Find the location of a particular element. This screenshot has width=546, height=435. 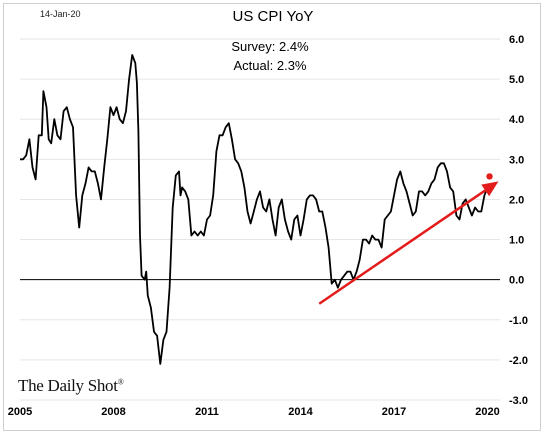

y-tick-label: 2.0 is located at coordinates (516, 200).